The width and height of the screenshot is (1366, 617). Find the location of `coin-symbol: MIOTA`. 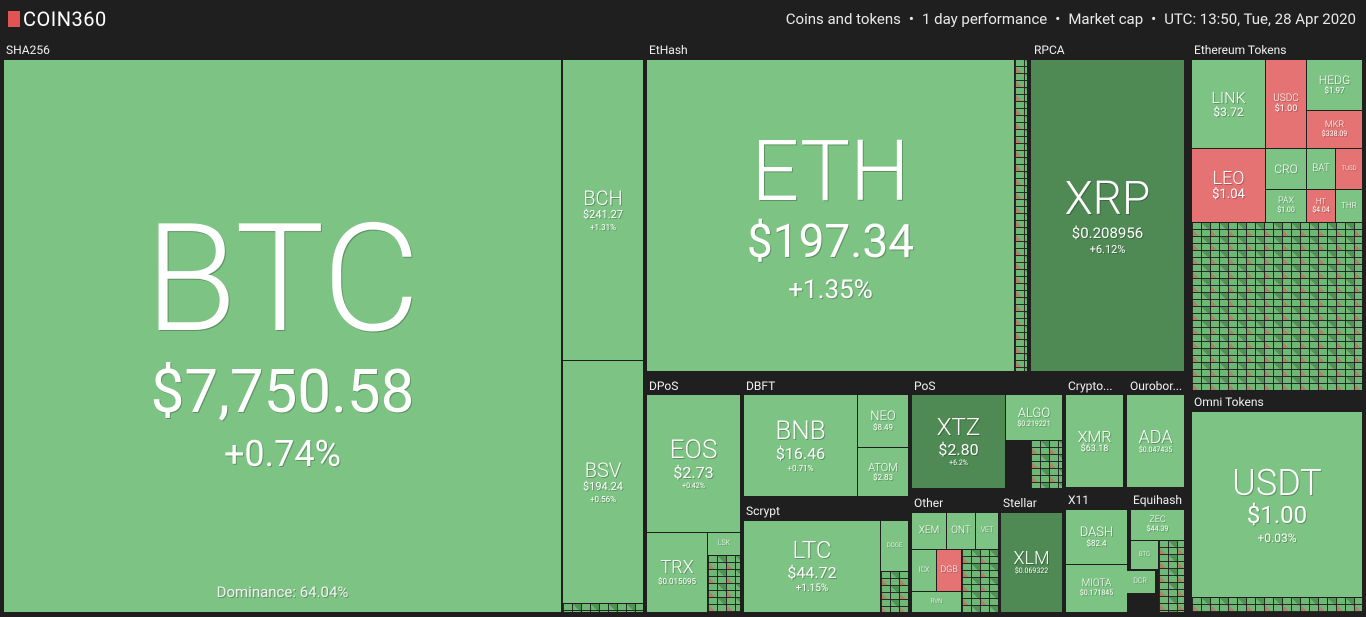

coin-symbol: MIOTA is located at coordinates (1096, 584).